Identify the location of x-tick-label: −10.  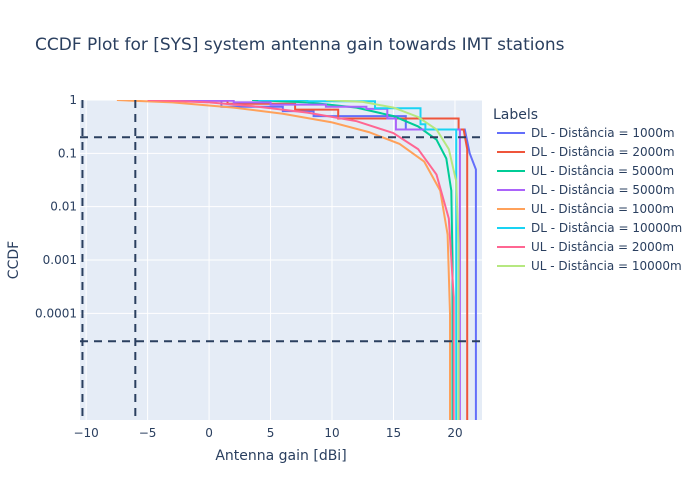
(85, 433).